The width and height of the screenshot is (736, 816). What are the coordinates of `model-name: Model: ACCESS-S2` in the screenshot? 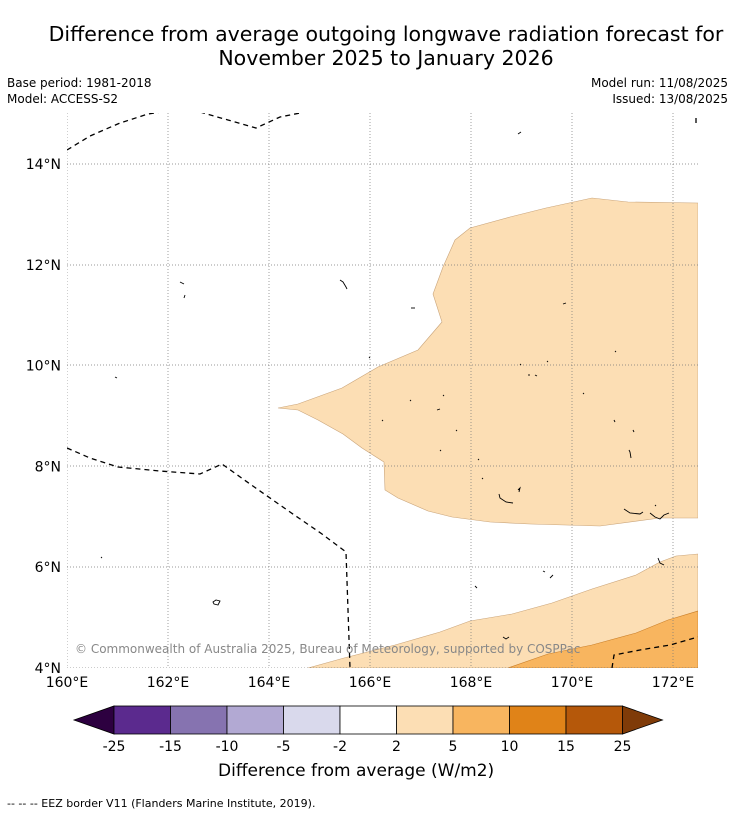 It's located at (63, 99).